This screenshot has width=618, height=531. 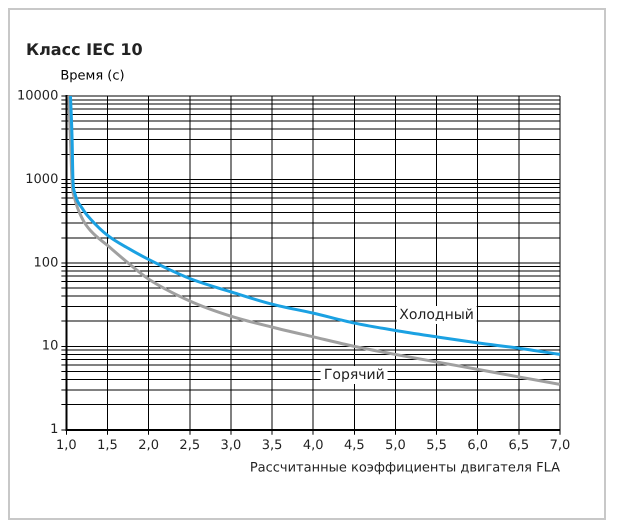 What do you see at coordinates (231, 445) in the screenshot?
I see `x-tick-label: 3,0` at bounding box center [231, 445].